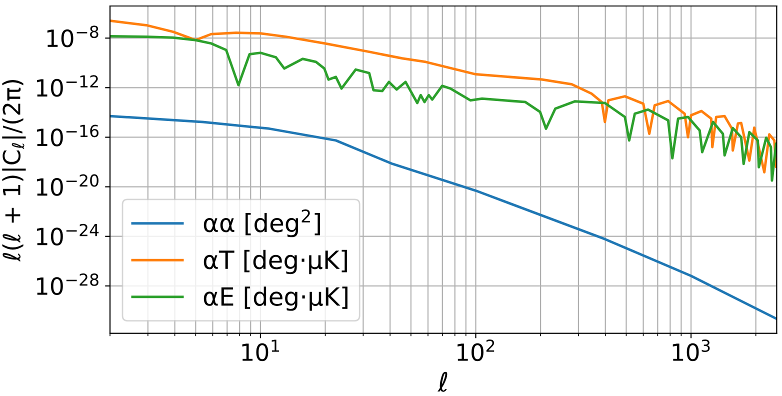 This screenshot has width=782, height=396. What do you see at coordinates (67, 185) in the screenshot?
I see `y-tick-label: 10$^{−20}$` at bounding box center [67, 185].